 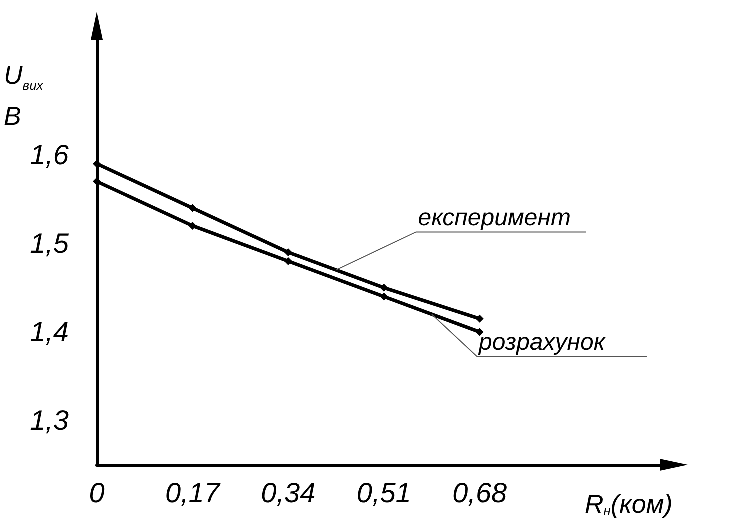 I want to click on y-tick-label: 1,4, so click(x=49, y=332).